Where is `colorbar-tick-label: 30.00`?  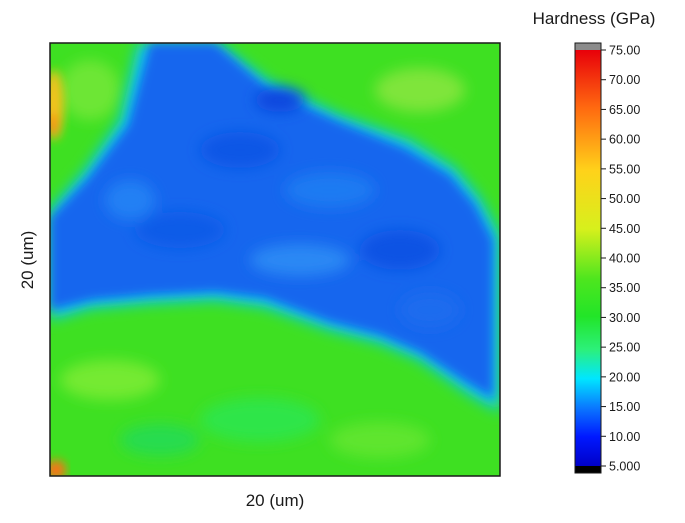
colorbar-tick-label: 30.00 is located at coordinates (624, 318).